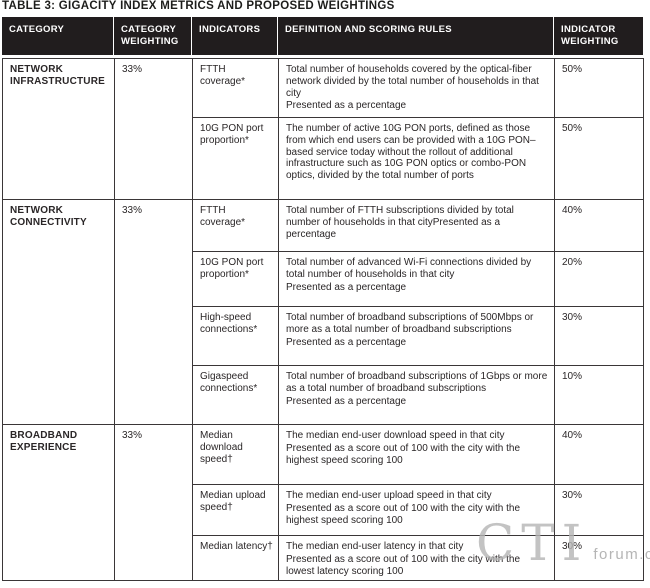 The height and width of the screenshot is (588, 650). Describe the element at coordinates (235, 454) in the screenshot. I see `indicator-cell: Median download speed†` at that location.